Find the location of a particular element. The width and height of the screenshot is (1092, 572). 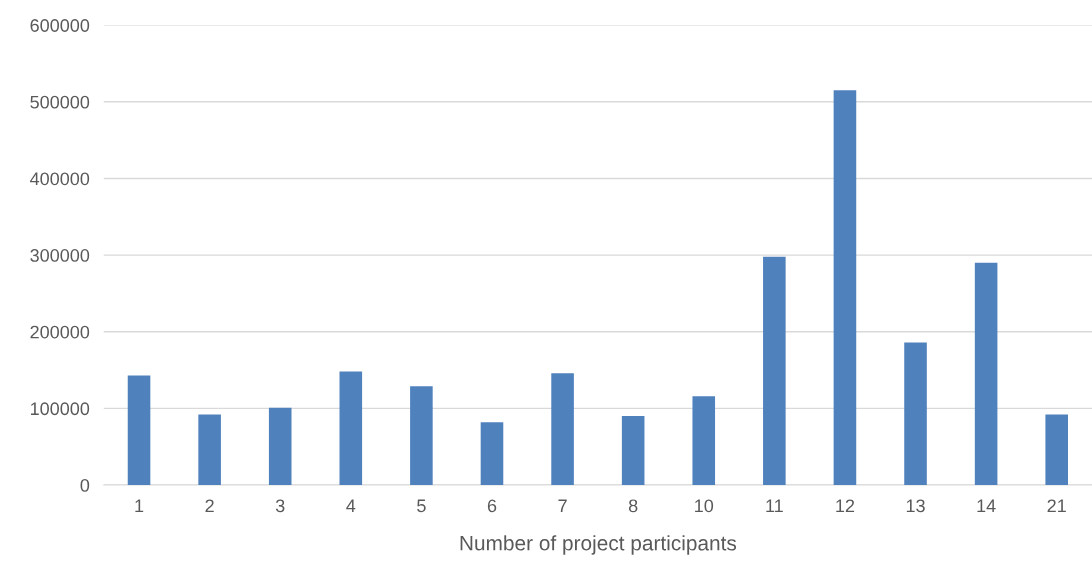

x-tick-label: 5 is located at coordinates (421, 506).